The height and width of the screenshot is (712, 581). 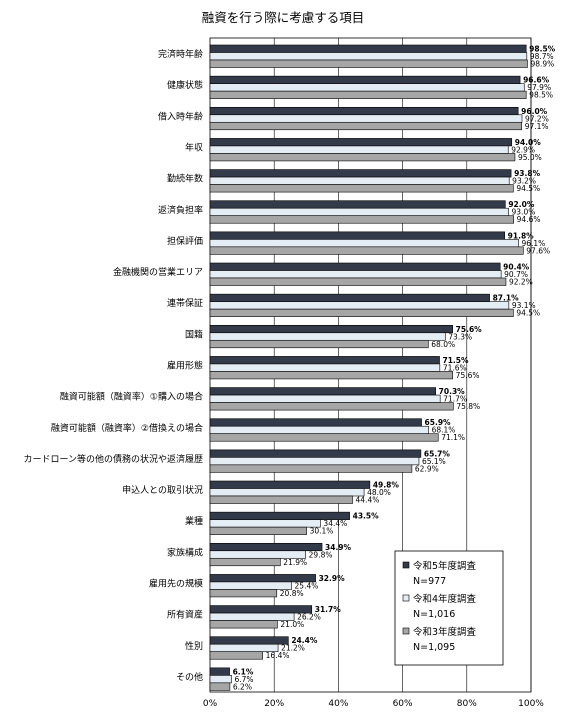 I want to click on data-label: 97.2%, so click(x=537, y=118).